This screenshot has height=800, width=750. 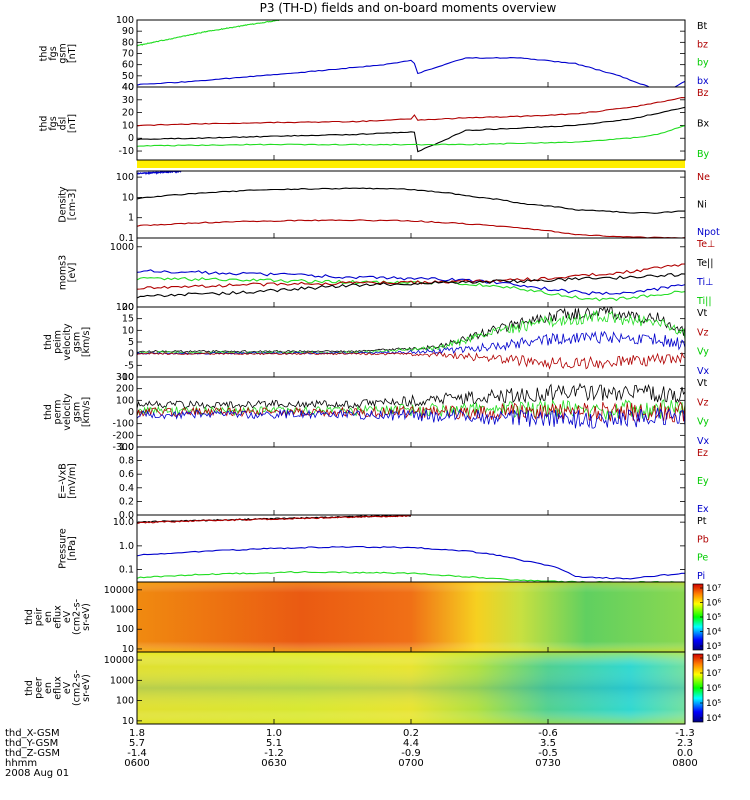 I want to click on series-pb, so click(x=274, y=519).